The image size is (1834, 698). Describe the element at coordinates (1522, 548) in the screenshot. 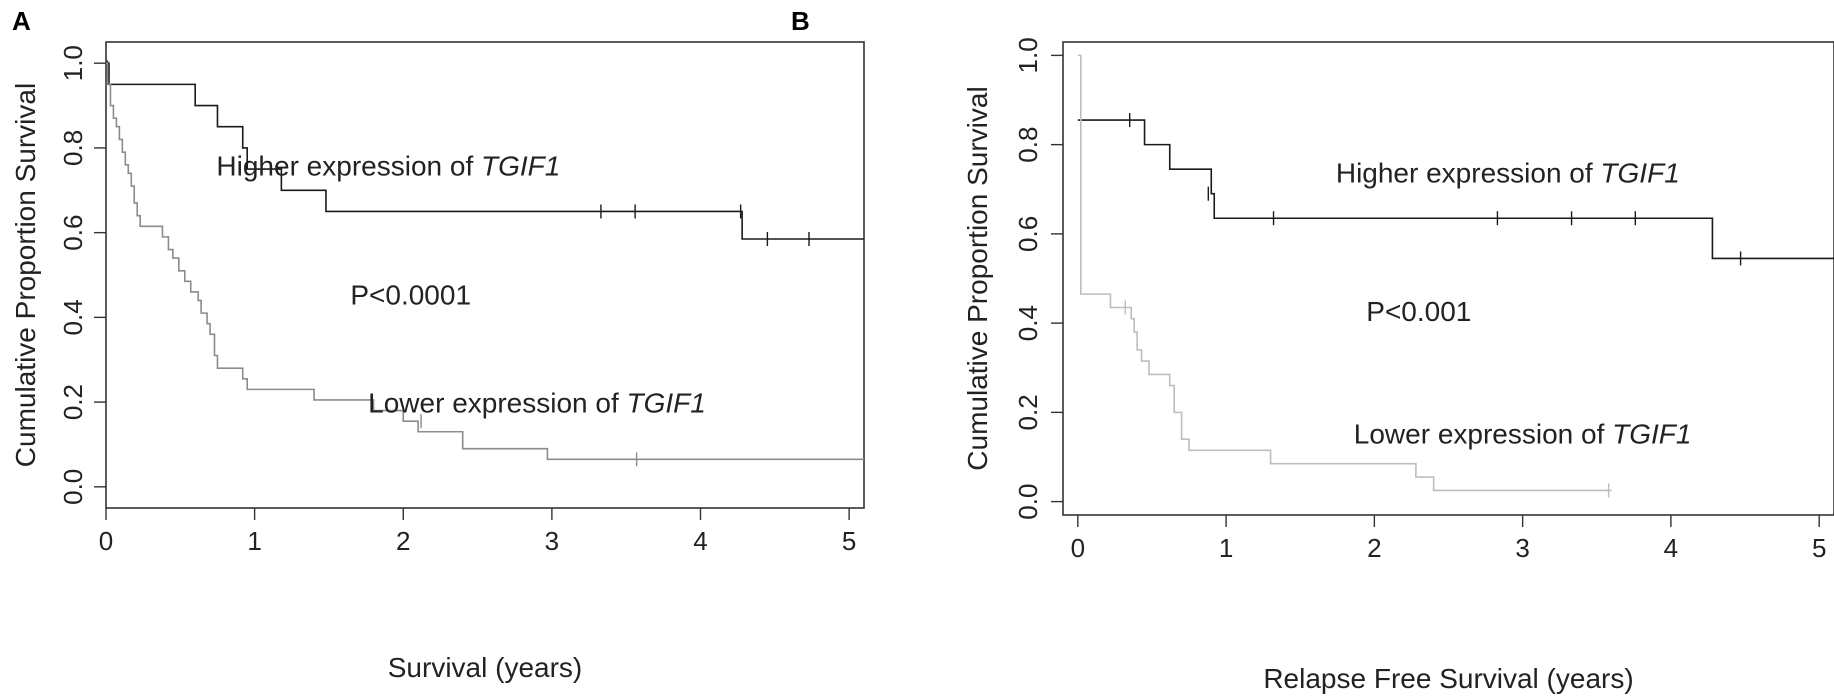

I see `panel-b-x-tick-label: 3` at that location.